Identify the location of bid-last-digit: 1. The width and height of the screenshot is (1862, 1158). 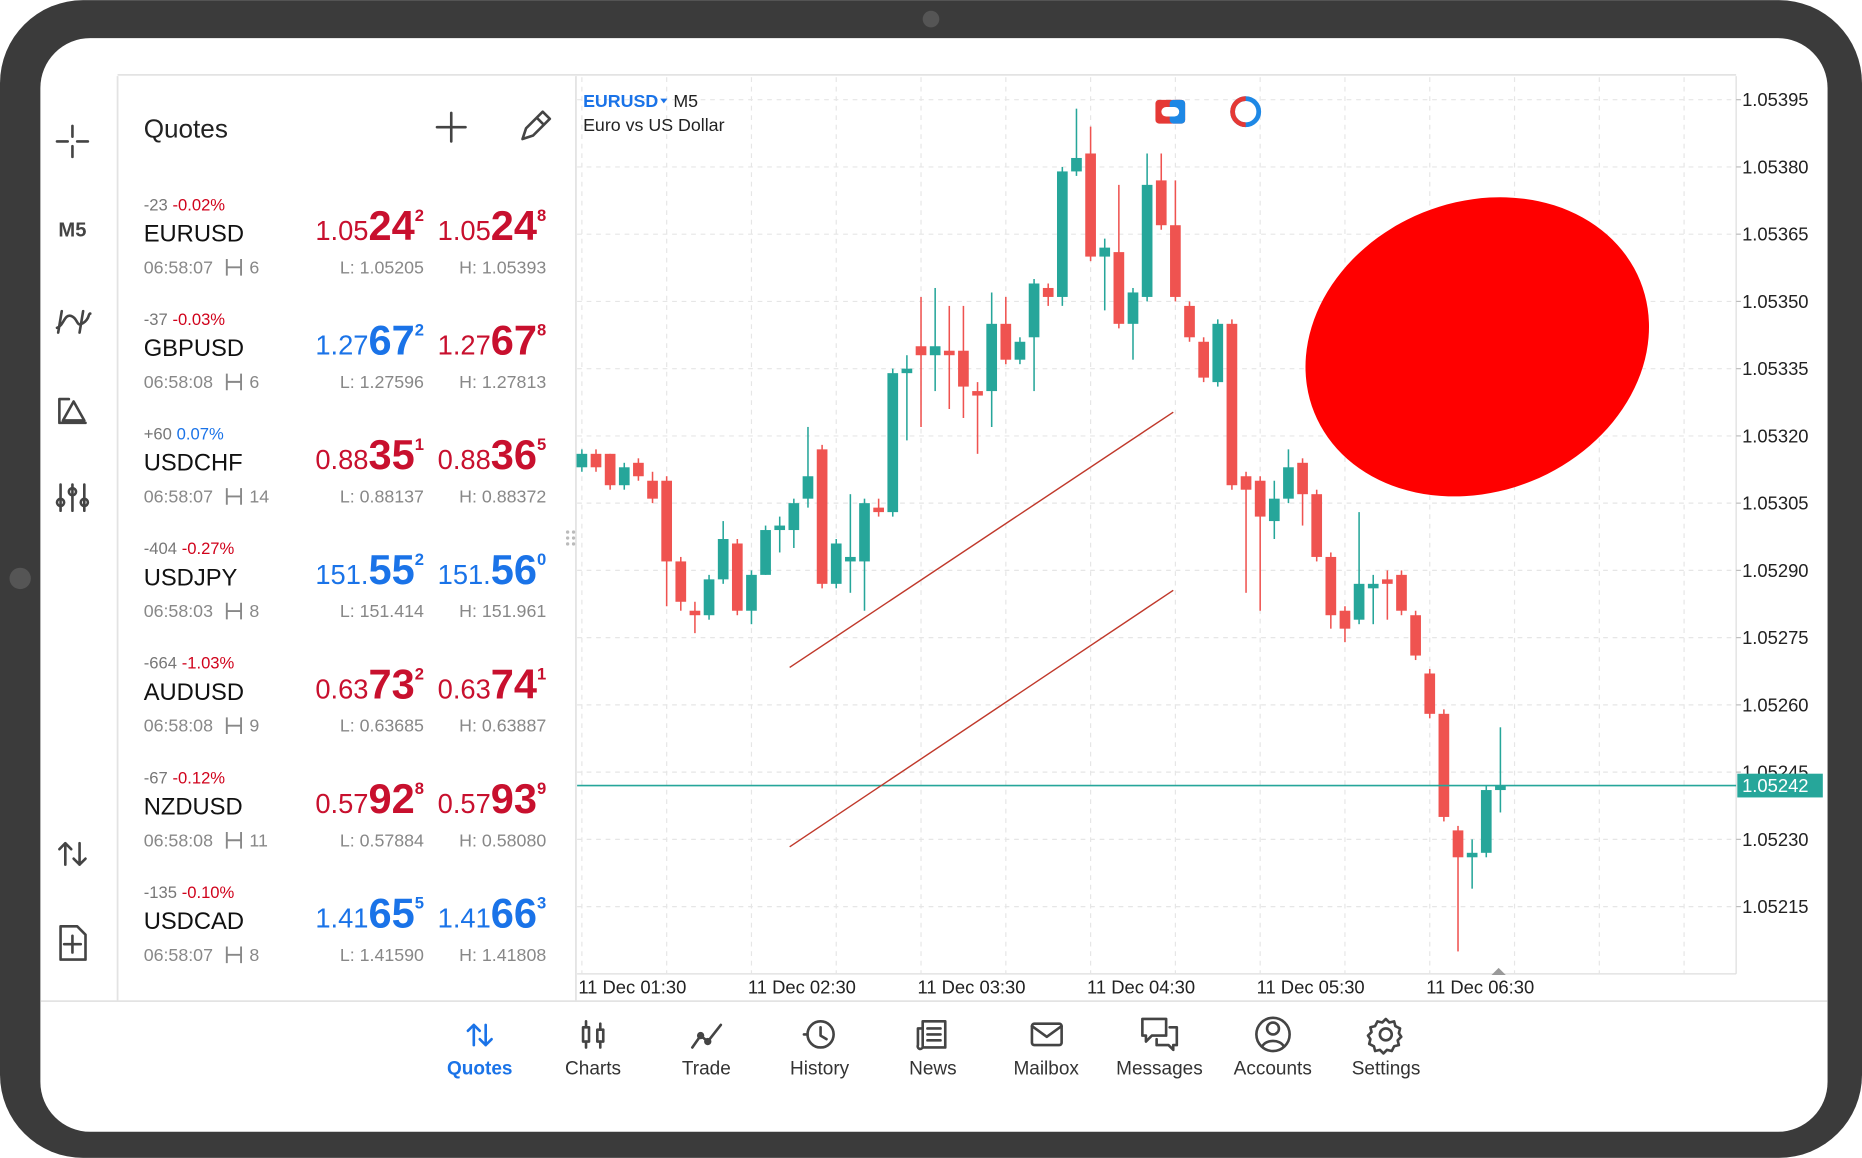
(419, 444).